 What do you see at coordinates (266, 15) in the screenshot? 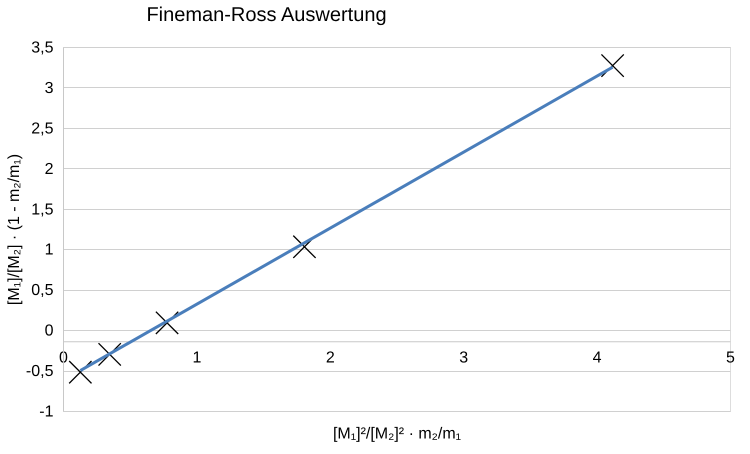
I see `chart-title: Fineman-Ross Auswertung` at bounding box center [266, 15].